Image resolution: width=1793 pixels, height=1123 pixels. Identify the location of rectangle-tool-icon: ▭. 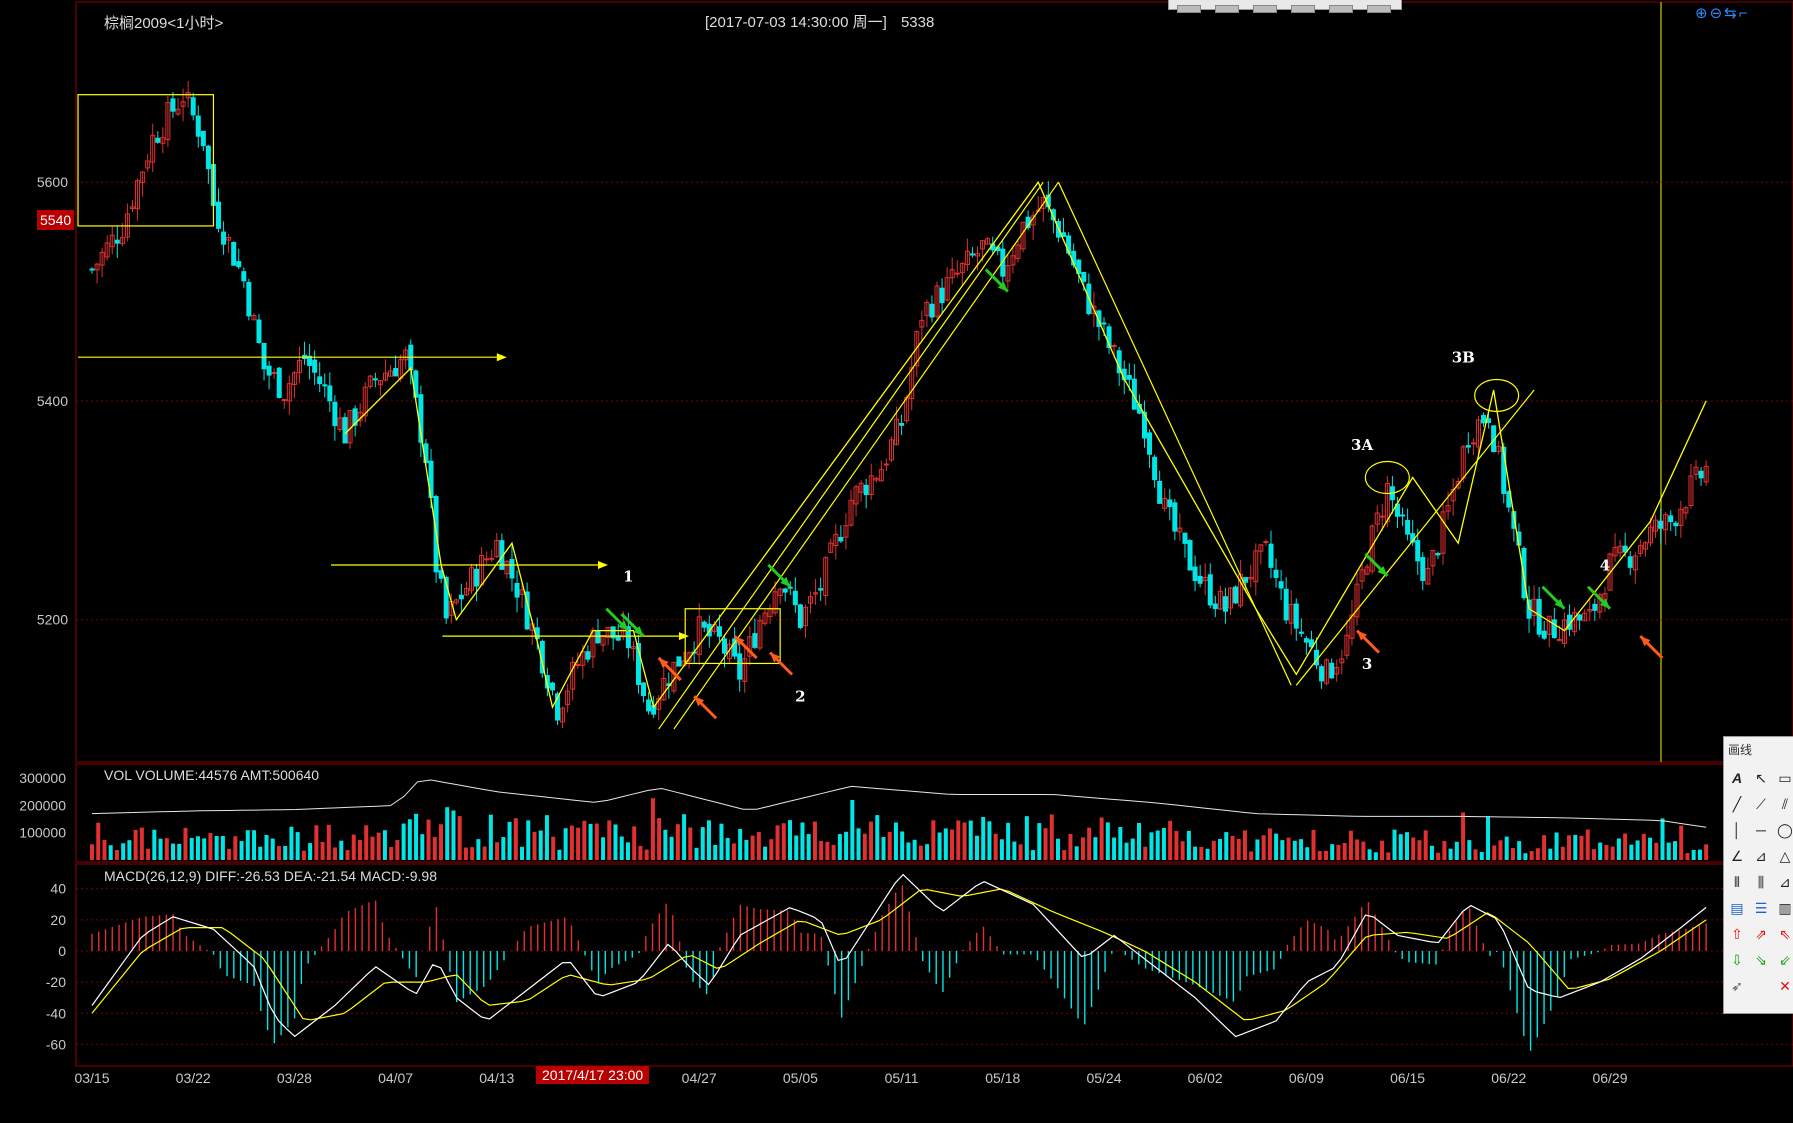
(1785, 778).